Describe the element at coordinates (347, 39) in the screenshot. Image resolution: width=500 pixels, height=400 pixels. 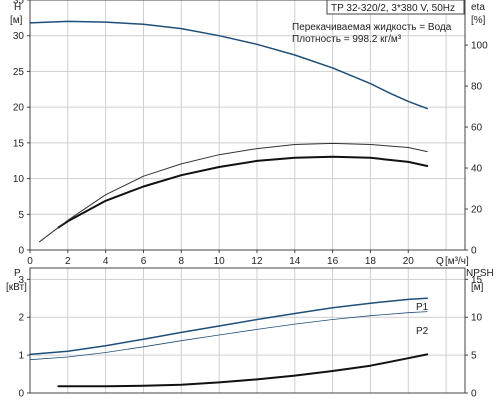
I see `density-annotation: Плотность = 998.2 кг/м³` at that location.